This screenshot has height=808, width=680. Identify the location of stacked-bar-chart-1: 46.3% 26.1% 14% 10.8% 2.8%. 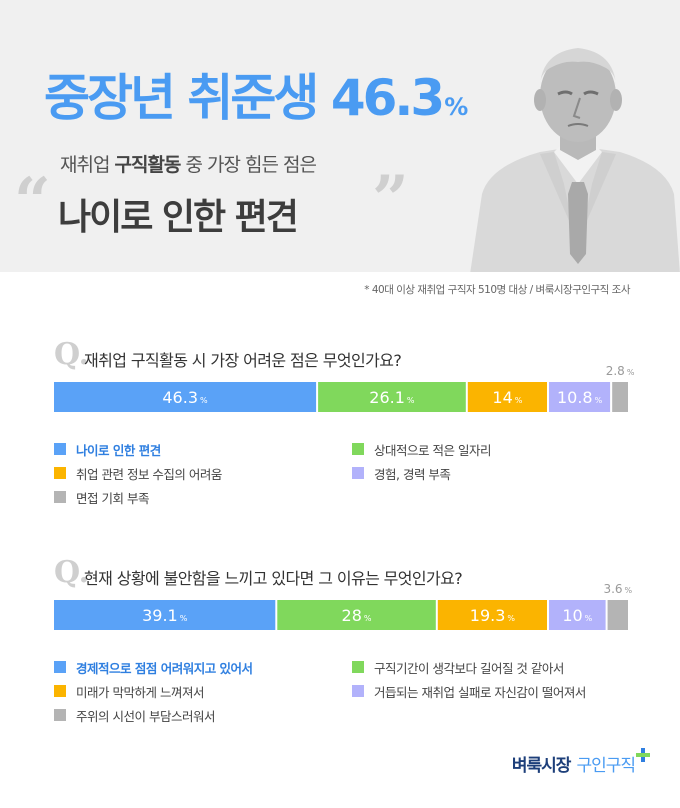
(344, 408).